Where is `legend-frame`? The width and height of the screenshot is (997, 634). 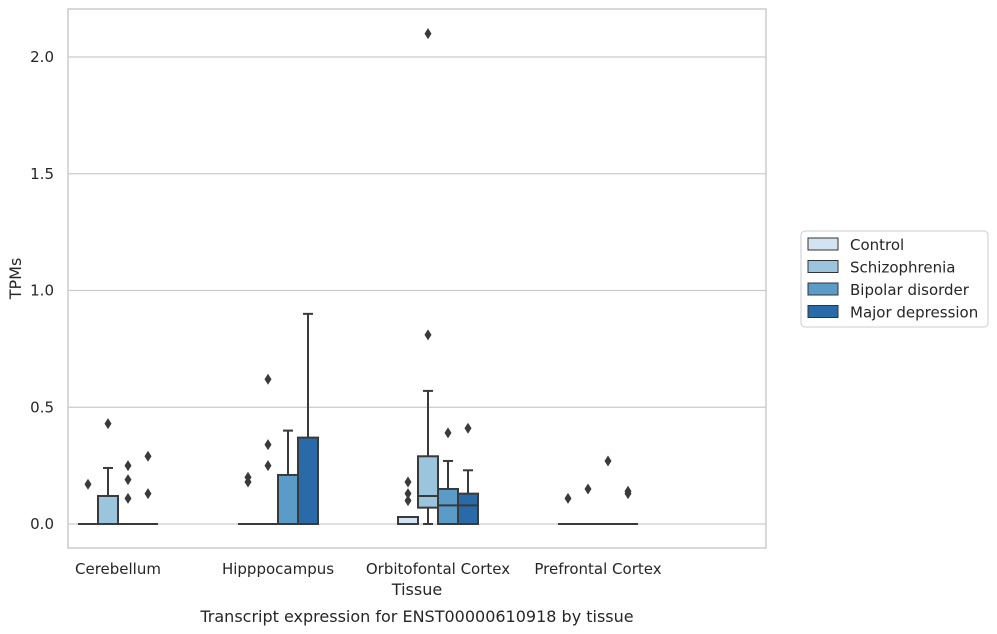
legend-frame is located at coordinates (894, 279).